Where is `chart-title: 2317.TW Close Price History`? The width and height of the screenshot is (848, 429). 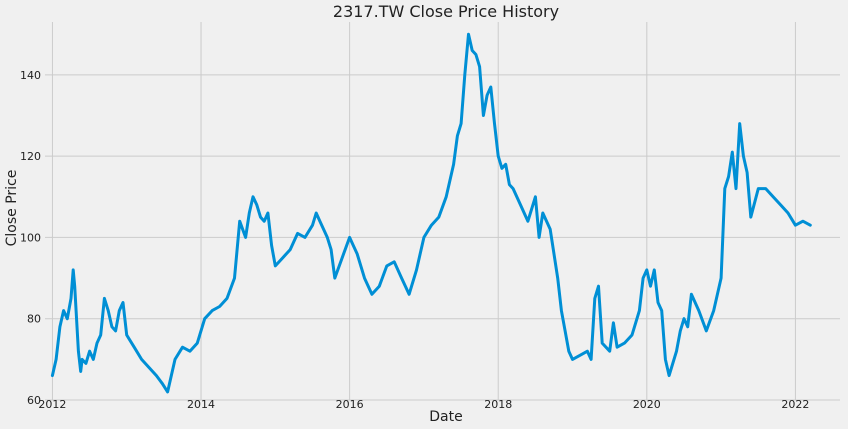 chart-title: 2317.TW Close Price History is located at coordinates (446, 11).